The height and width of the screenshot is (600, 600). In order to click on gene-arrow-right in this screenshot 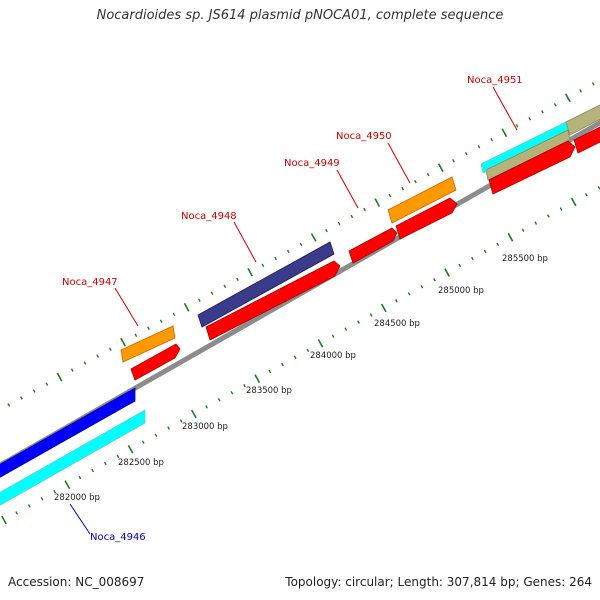, I will do `click(586, 140)`.